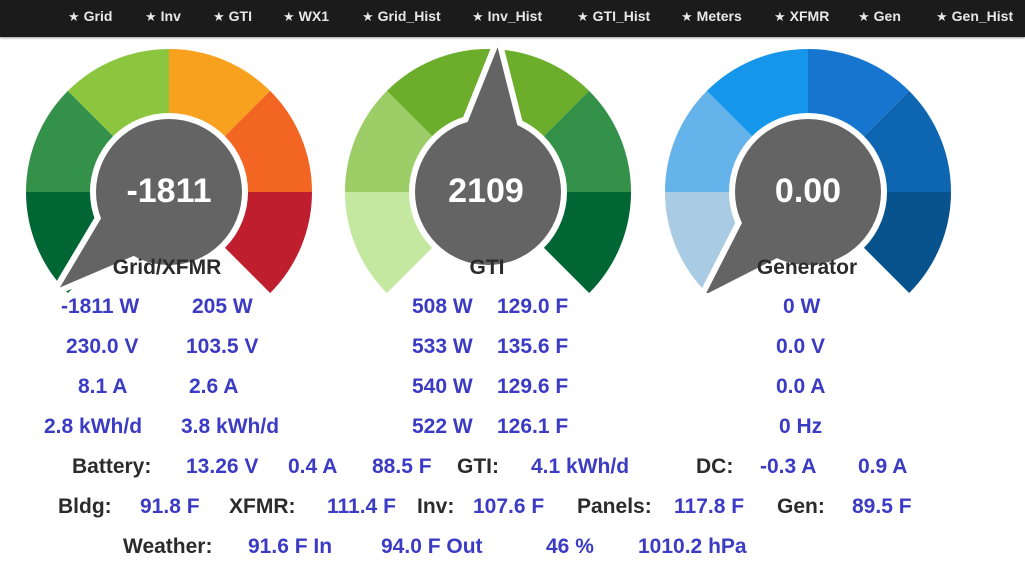 This screenshot has width=1025, height=575. What do you see at coordinates (509, 506) in the screenshot?
I see `inv-temp: 107.6 F` at bounding box center [509, 506].